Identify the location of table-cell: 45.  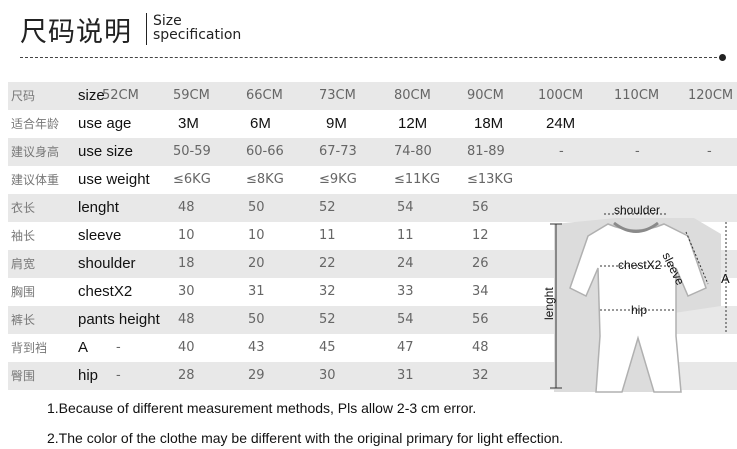
(327, 347).